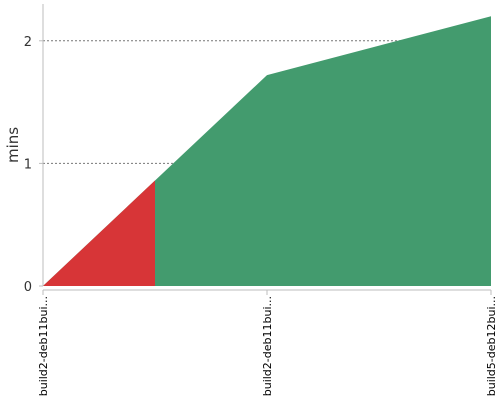 The width and height of the screenshot is (500, 404). Describe the element at coordinates (28, 287) in the screenshot. I see `y-tick-label-0: 0` at that location.